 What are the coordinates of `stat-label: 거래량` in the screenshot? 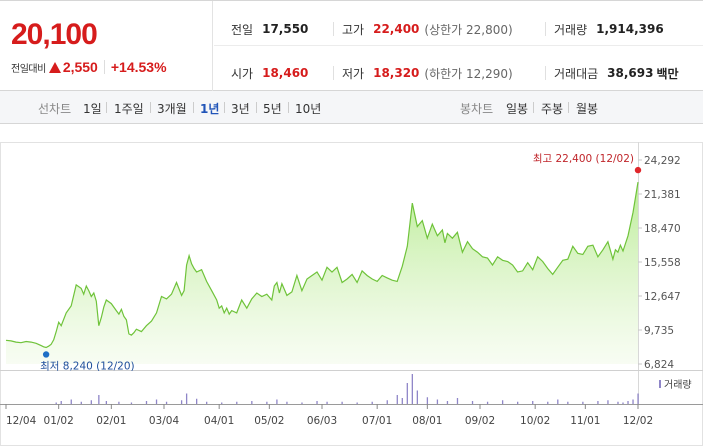 It's located at (571, 29).